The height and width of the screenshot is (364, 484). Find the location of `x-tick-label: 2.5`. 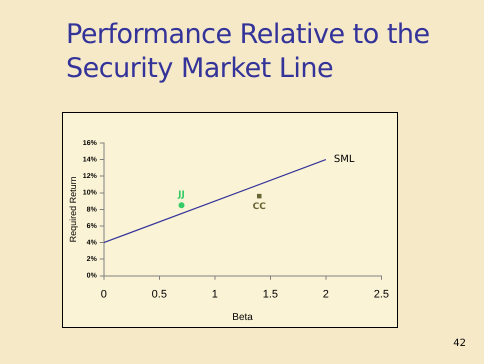

x-tick-label: 2.5 is located at coordinates (382, 294).